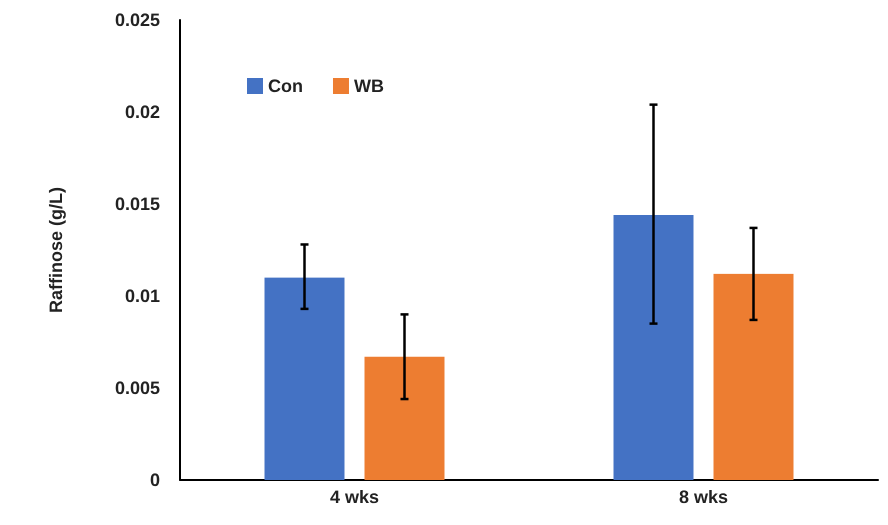 This screenshot has width=888, height=525. What do you see at coordinates (285, 86) in the screenshot?
I see `legend-label: Con` at bounding box center [285, 86].